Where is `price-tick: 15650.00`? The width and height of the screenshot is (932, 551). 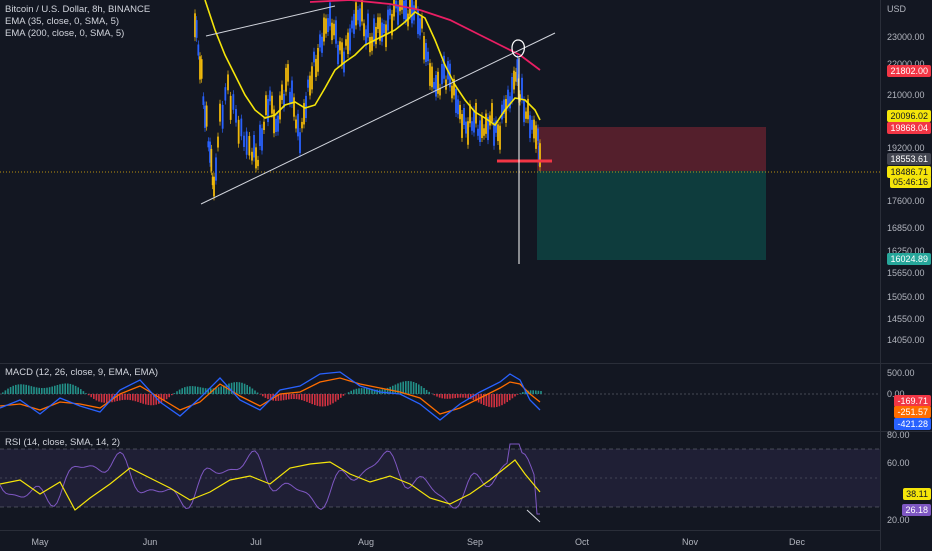
price-tick: 15650.00 is located at coordinates (906, 273).